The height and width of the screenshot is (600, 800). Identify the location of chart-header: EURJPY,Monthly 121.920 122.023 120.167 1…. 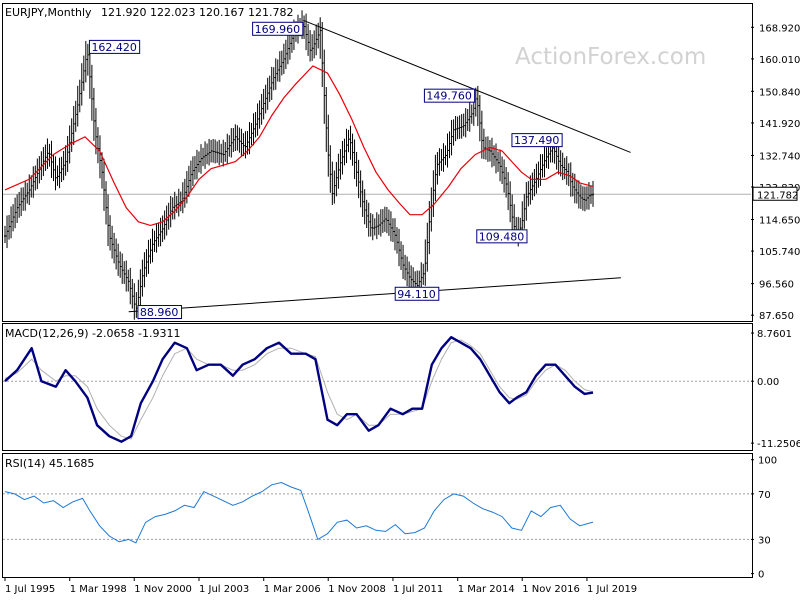
(149, 12).